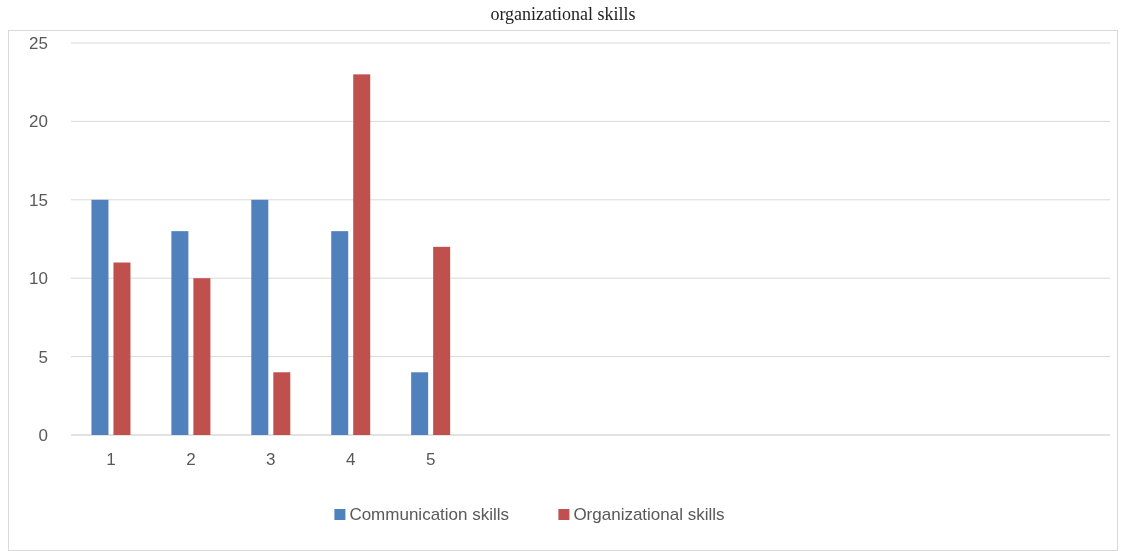 The height and width of the screenshot is (551, 1126). What do you see at coordinates (111, 459) in the screenshot?
I see `x-tick-label: 1` at bounding box center [111, 459].